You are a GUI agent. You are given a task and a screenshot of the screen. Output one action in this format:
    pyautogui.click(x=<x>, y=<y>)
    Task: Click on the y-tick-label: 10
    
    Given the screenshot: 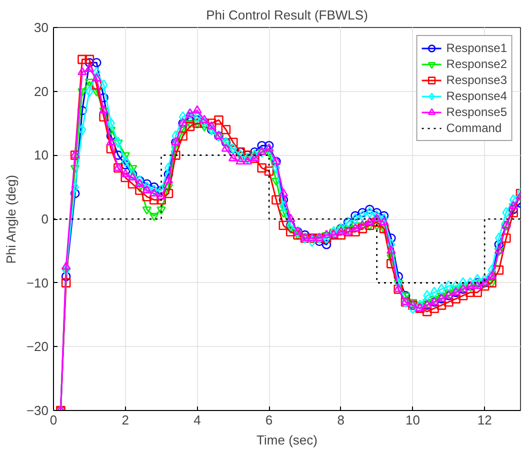 What is the action you would take?
    pyautogui.click(x=41, y=155)
    